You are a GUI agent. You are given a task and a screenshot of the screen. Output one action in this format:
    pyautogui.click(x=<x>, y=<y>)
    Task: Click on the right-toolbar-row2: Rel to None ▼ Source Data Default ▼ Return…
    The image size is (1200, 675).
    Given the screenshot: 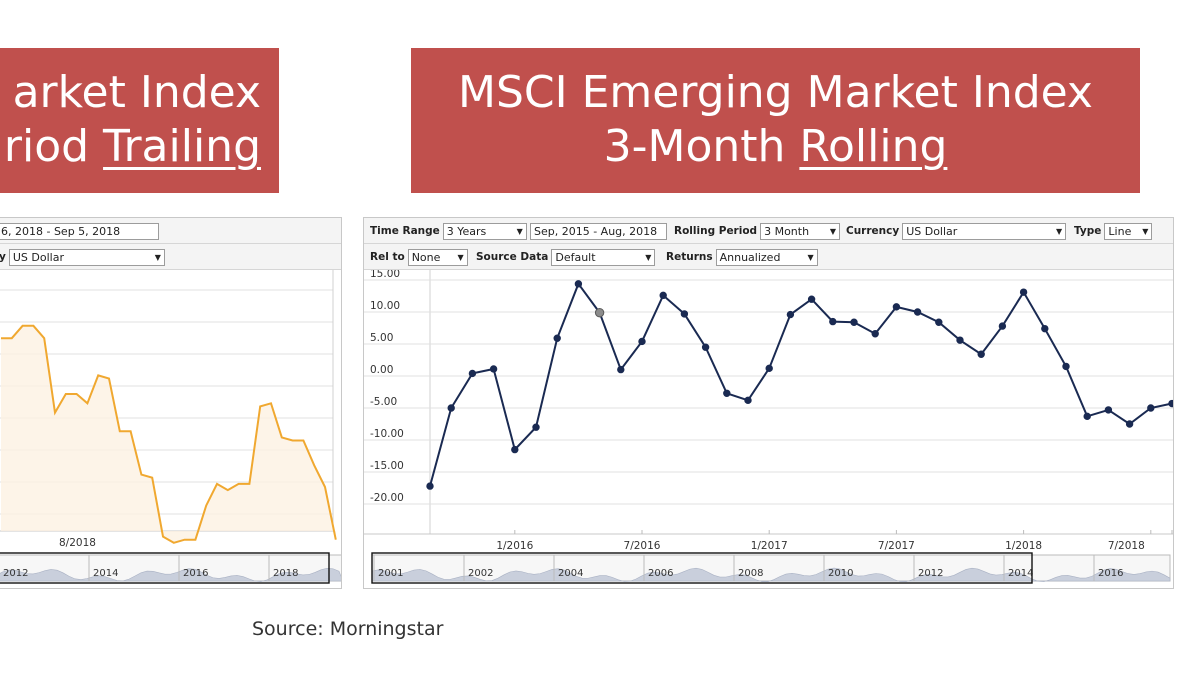 What is the action you would take?
    pyautogui.click(x=768, y=257)
    